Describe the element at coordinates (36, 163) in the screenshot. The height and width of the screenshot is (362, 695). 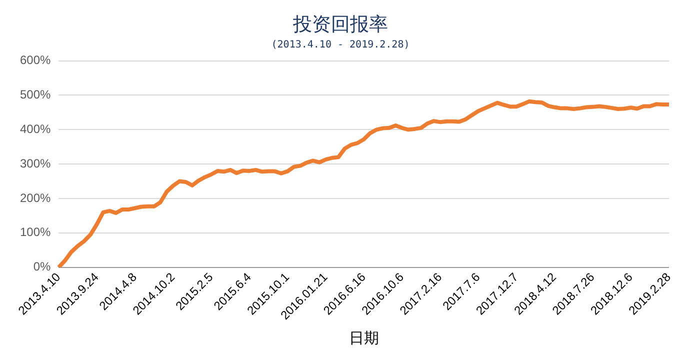
I see `y-tick-label: 300%` at that location.